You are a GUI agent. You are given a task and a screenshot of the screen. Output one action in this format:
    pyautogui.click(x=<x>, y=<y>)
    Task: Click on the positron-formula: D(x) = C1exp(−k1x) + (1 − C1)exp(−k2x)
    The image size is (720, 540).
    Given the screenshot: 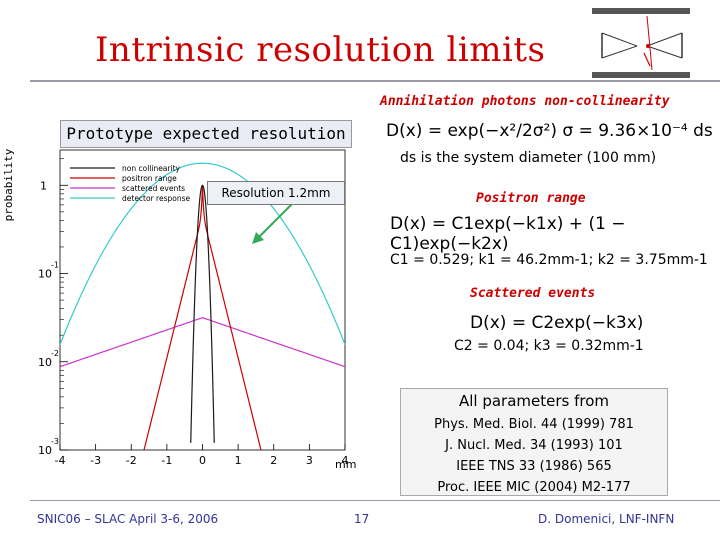 What is the action you would take?
    pyautogui.click(x=508, y=234)
    